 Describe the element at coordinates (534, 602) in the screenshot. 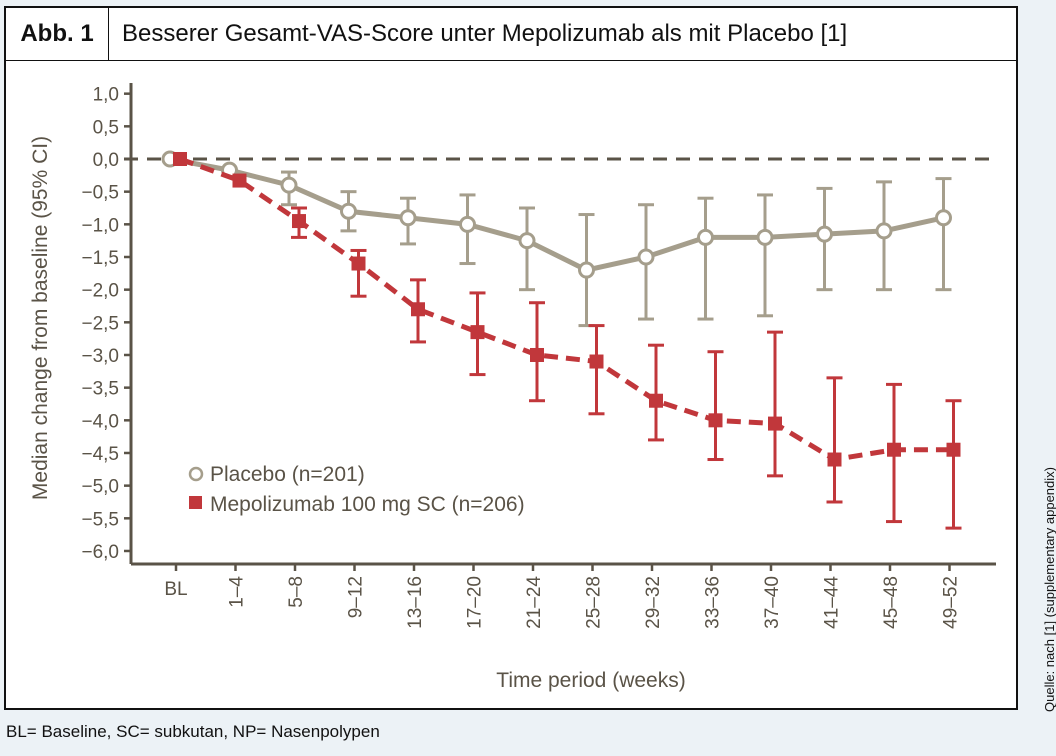

I see `x-tick-label: 21–24` at that location.